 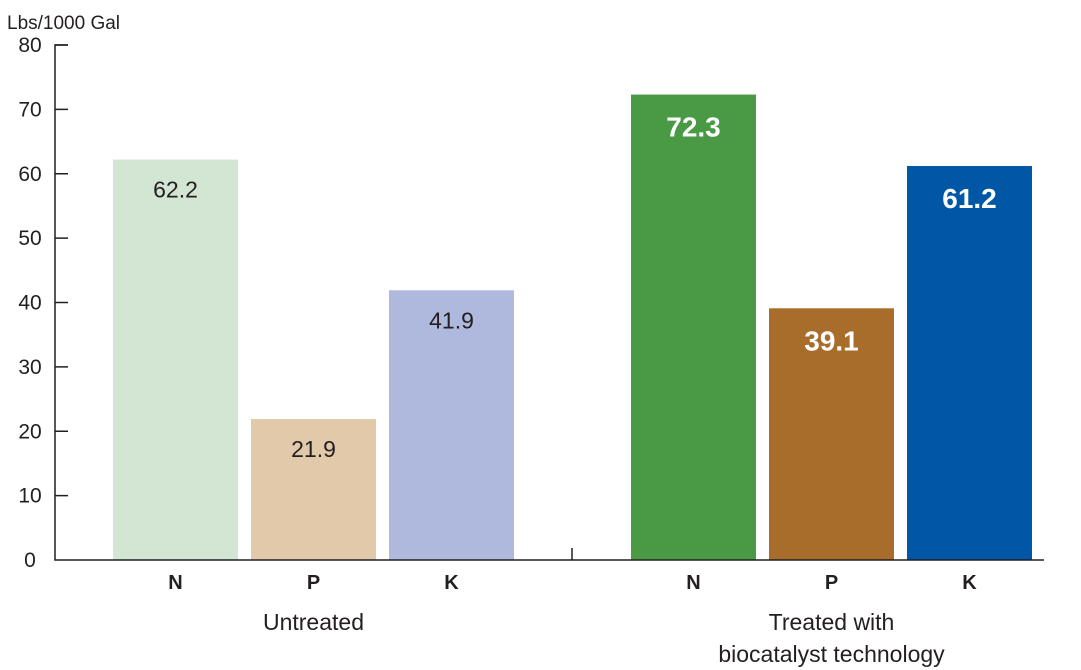 I want to click on y-tick-label: 50, so click(x=29, y=238).